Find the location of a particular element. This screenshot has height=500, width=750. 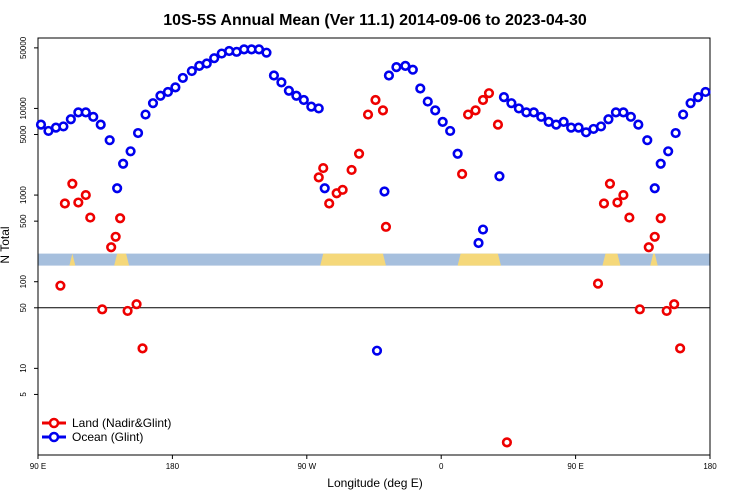

y-tick-label-3: 100 is located at coordinates (23, 281).